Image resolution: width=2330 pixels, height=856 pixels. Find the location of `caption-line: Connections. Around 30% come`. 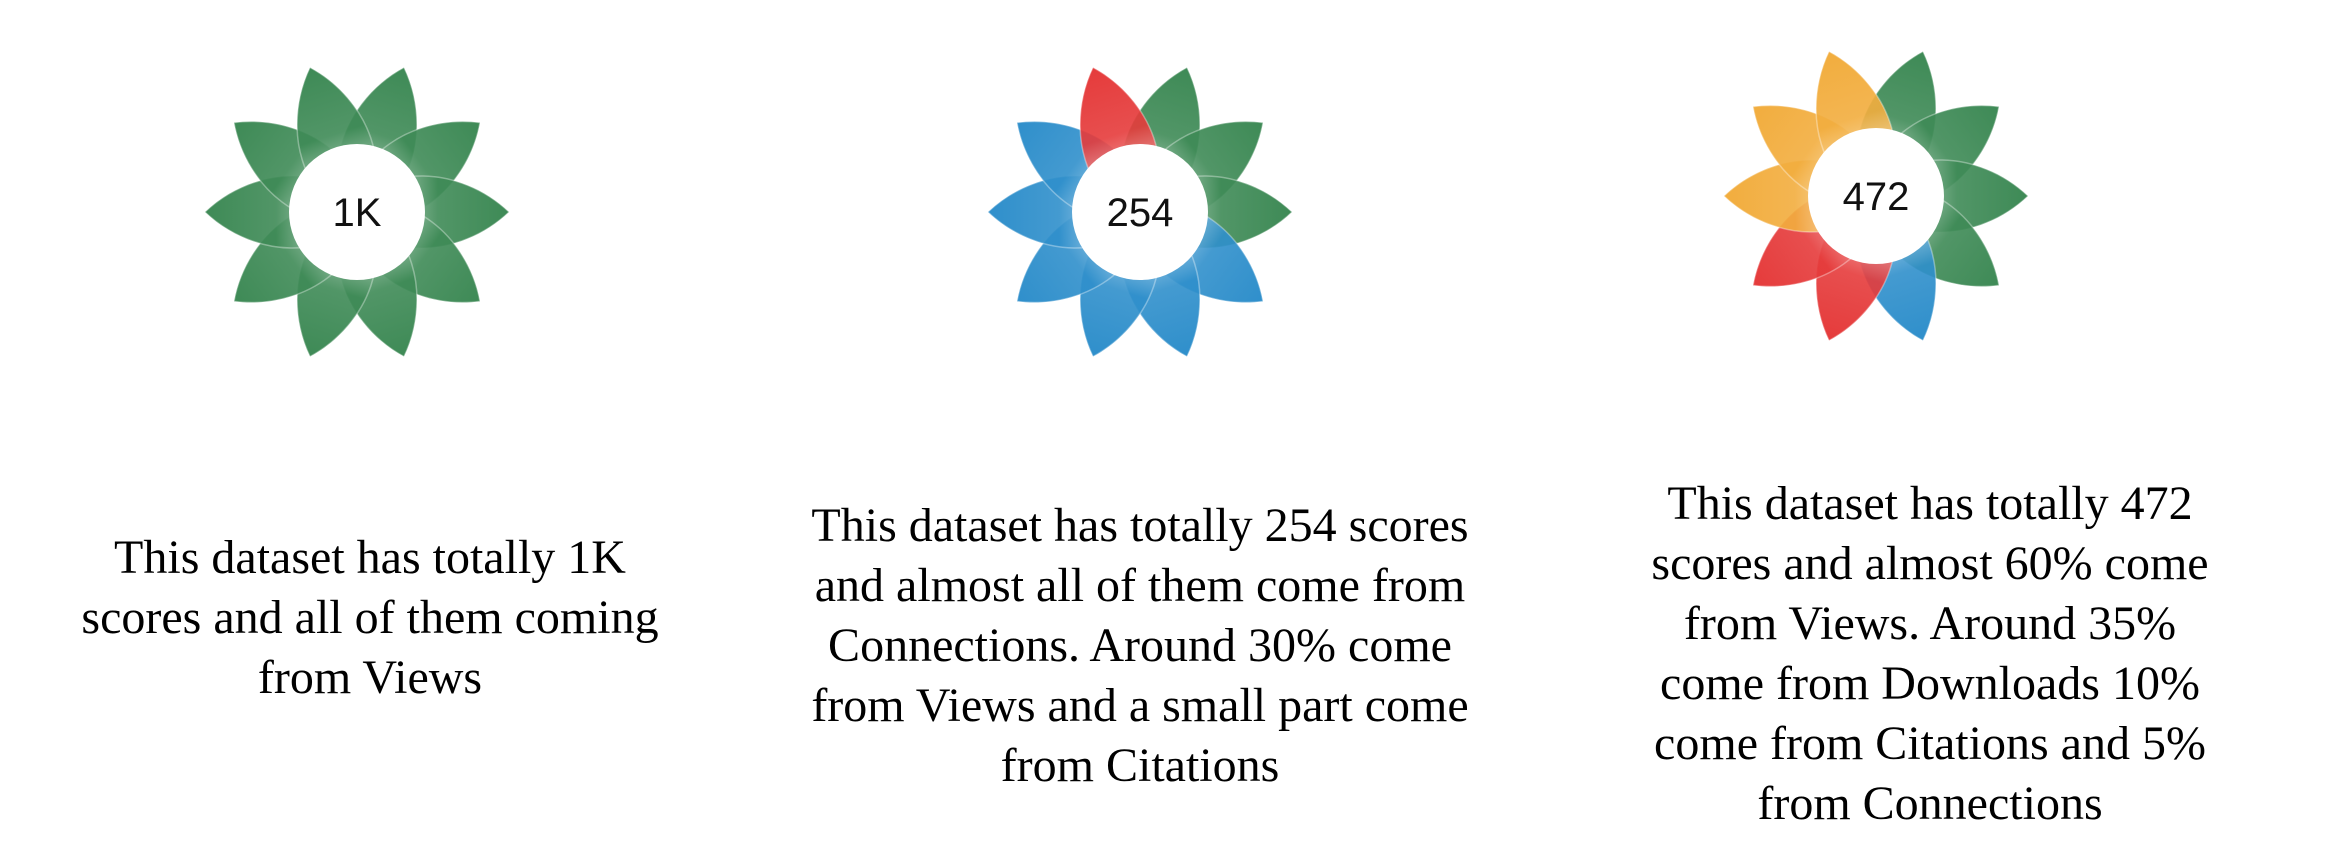

caption-line: Connections. Around 30% come is located at coordinates (1140, 645).